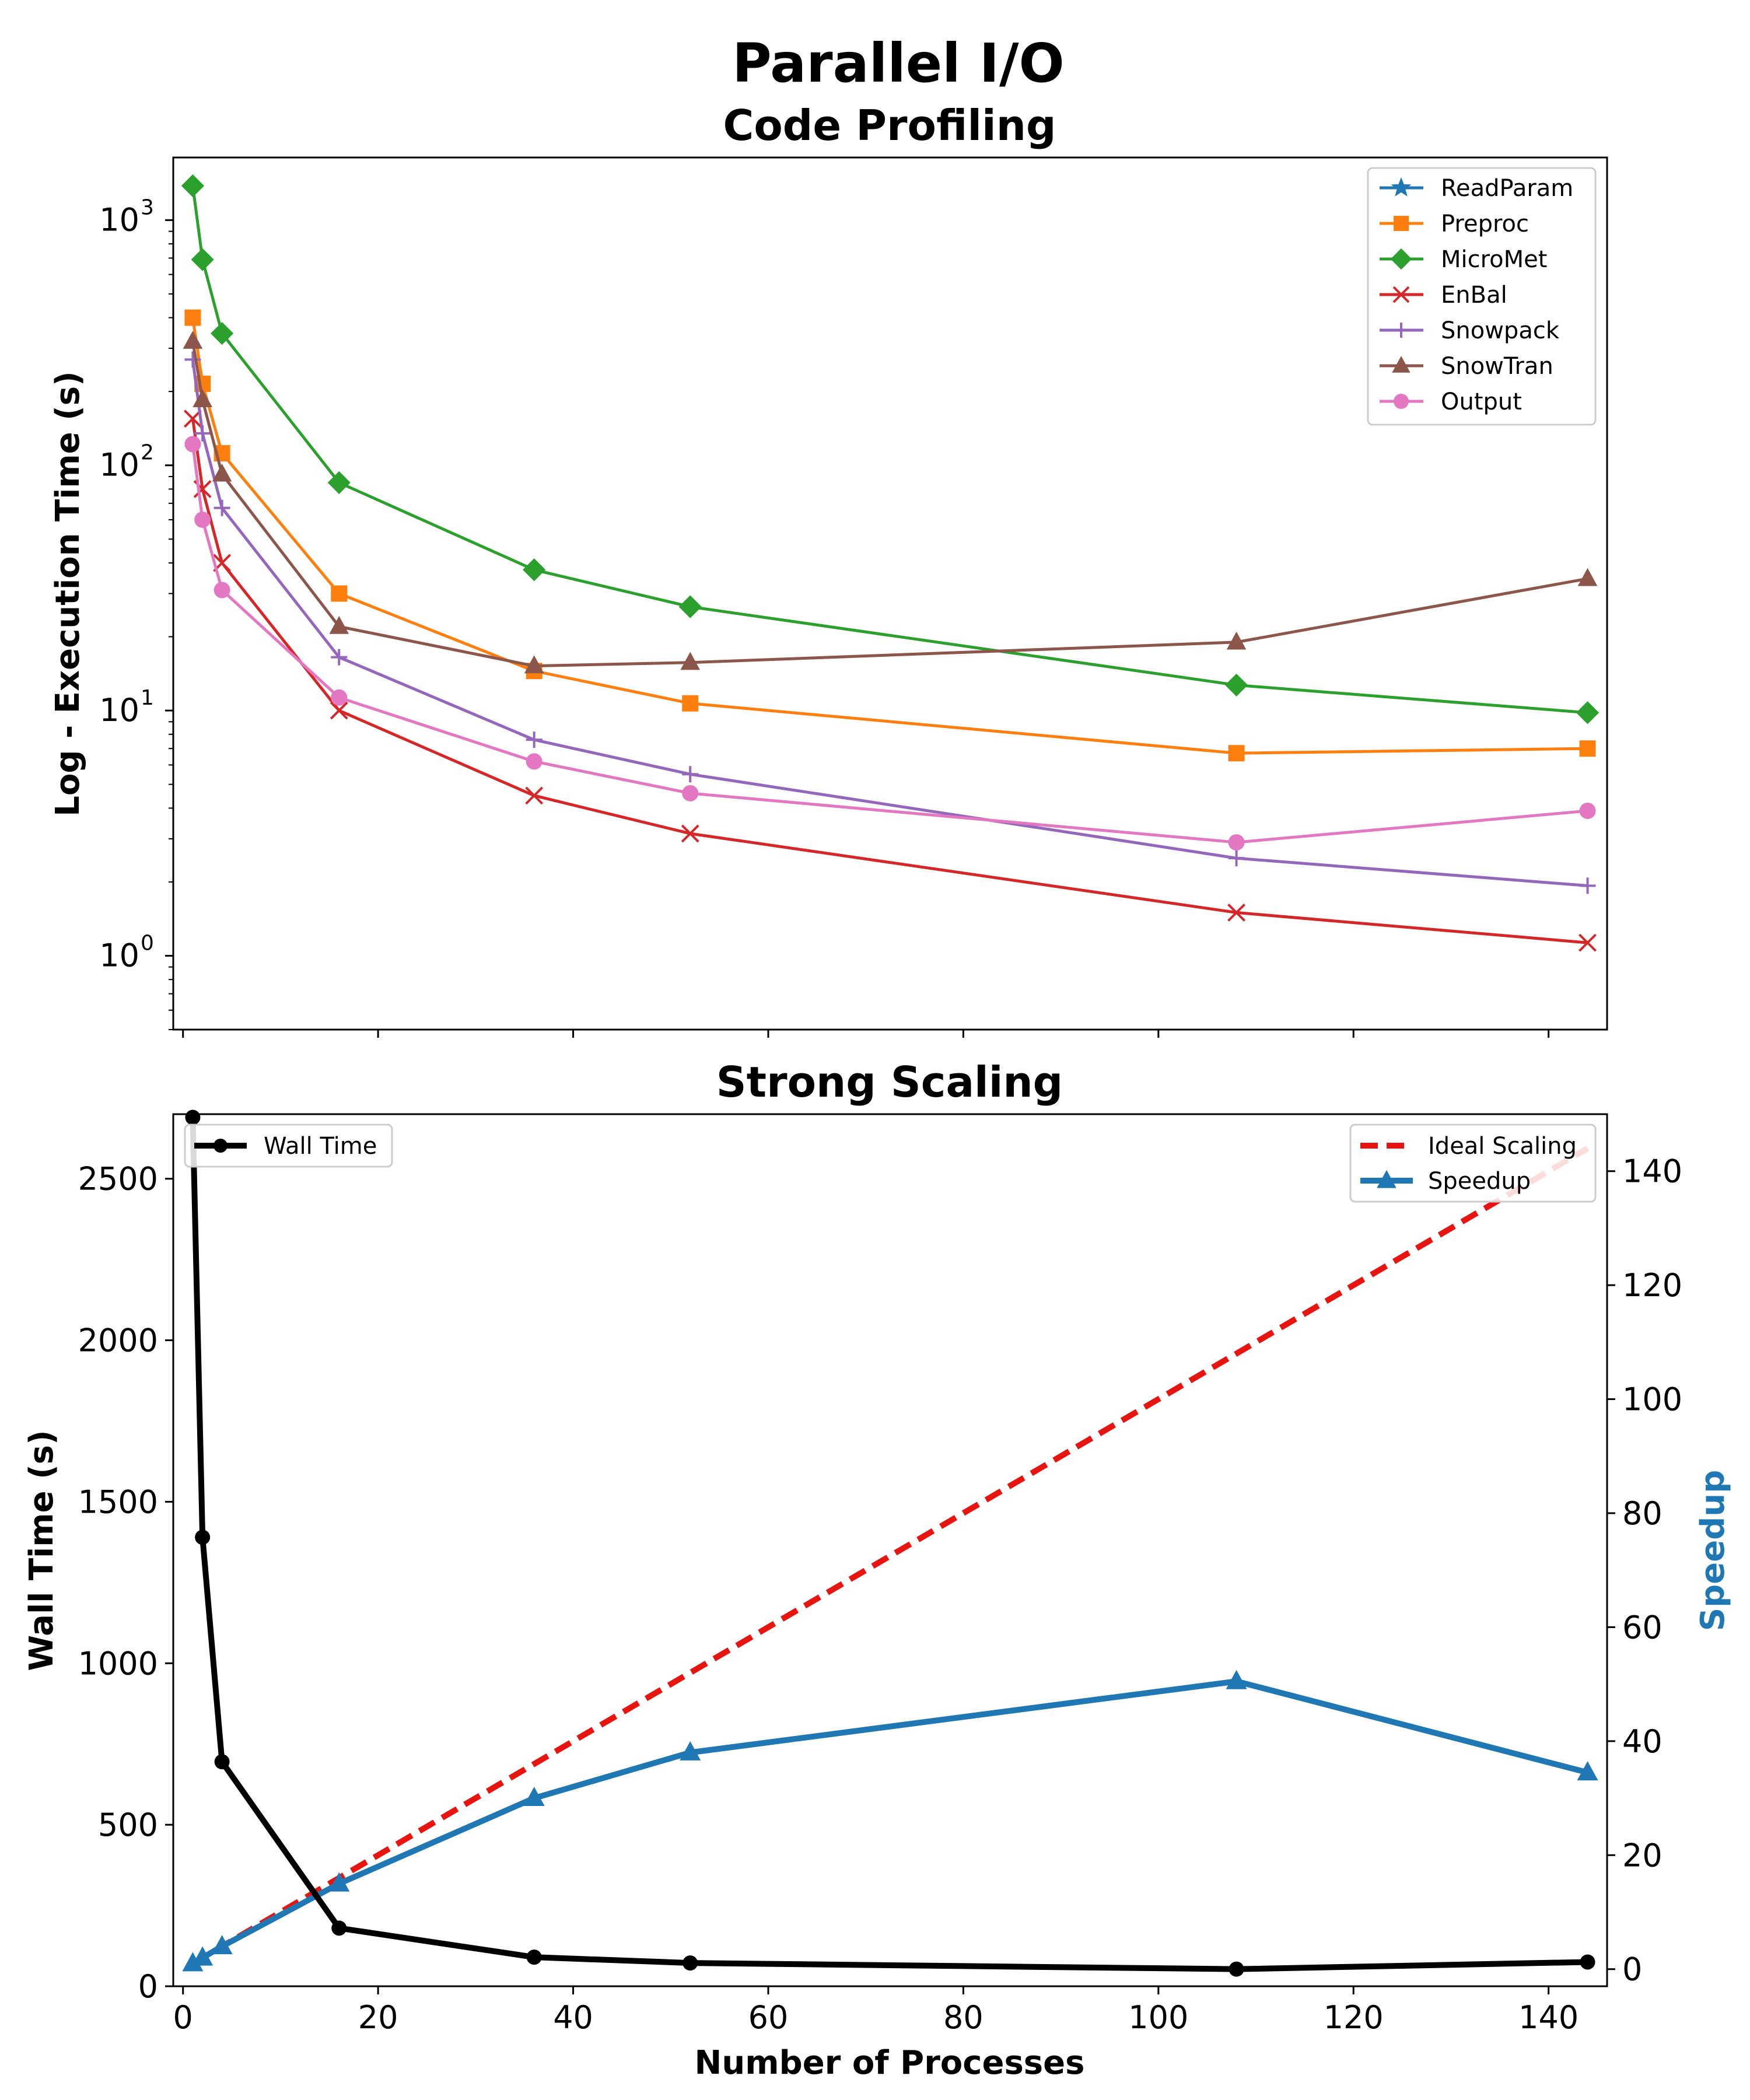 The image size is (1750, 2100). What do you see at coordinates (890, 2063) in the screenshot?
I see `x-axis-label: Number of Processes` at bounding box center [890, 2063].